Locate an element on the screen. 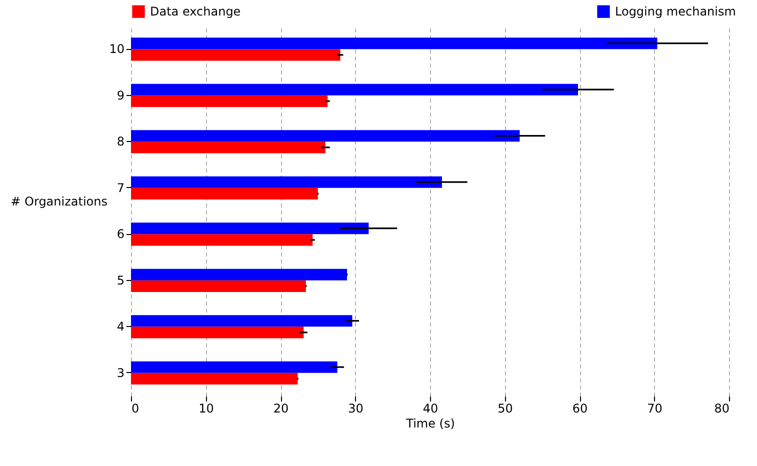  y-axis-title: # Organizations is located at coordinates (59, 201).